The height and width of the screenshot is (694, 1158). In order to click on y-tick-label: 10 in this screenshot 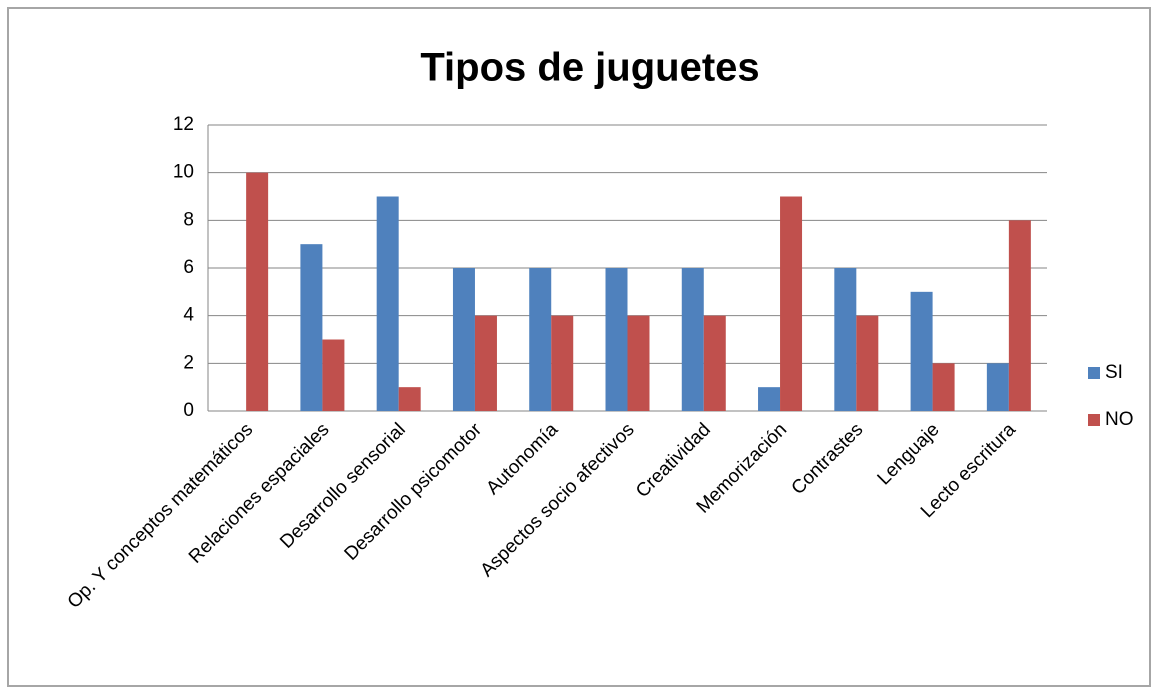, I will do `click(183, 172)`.